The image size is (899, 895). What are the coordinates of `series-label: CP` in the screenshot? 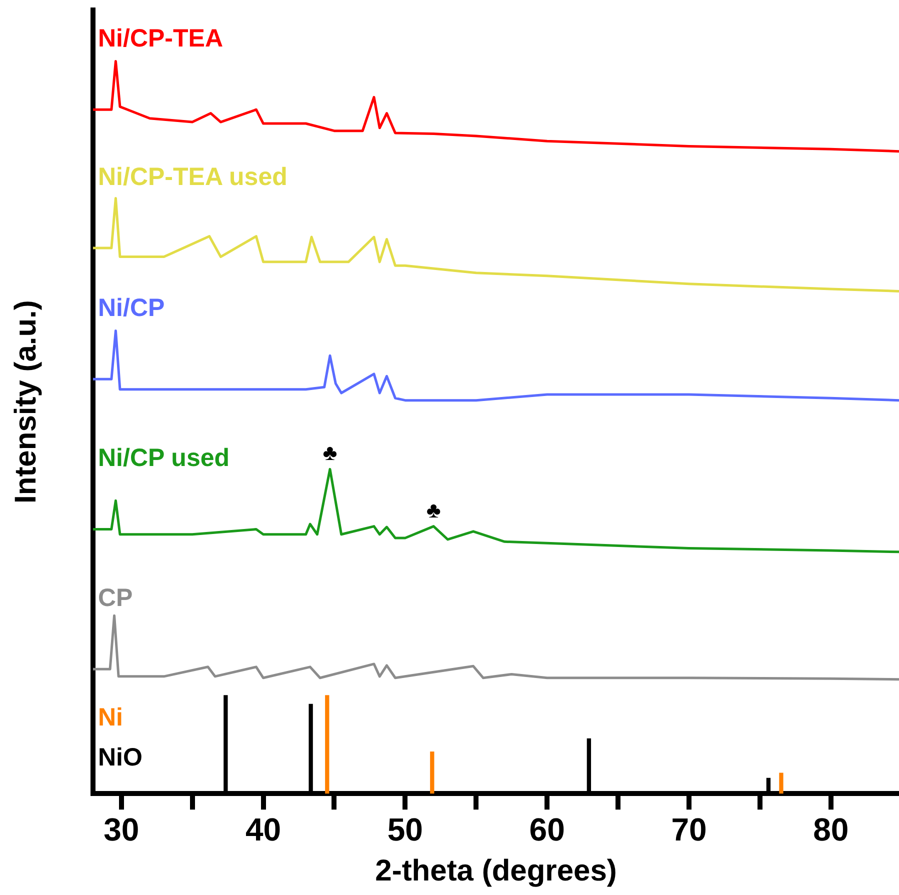 It's located at (115, 598).